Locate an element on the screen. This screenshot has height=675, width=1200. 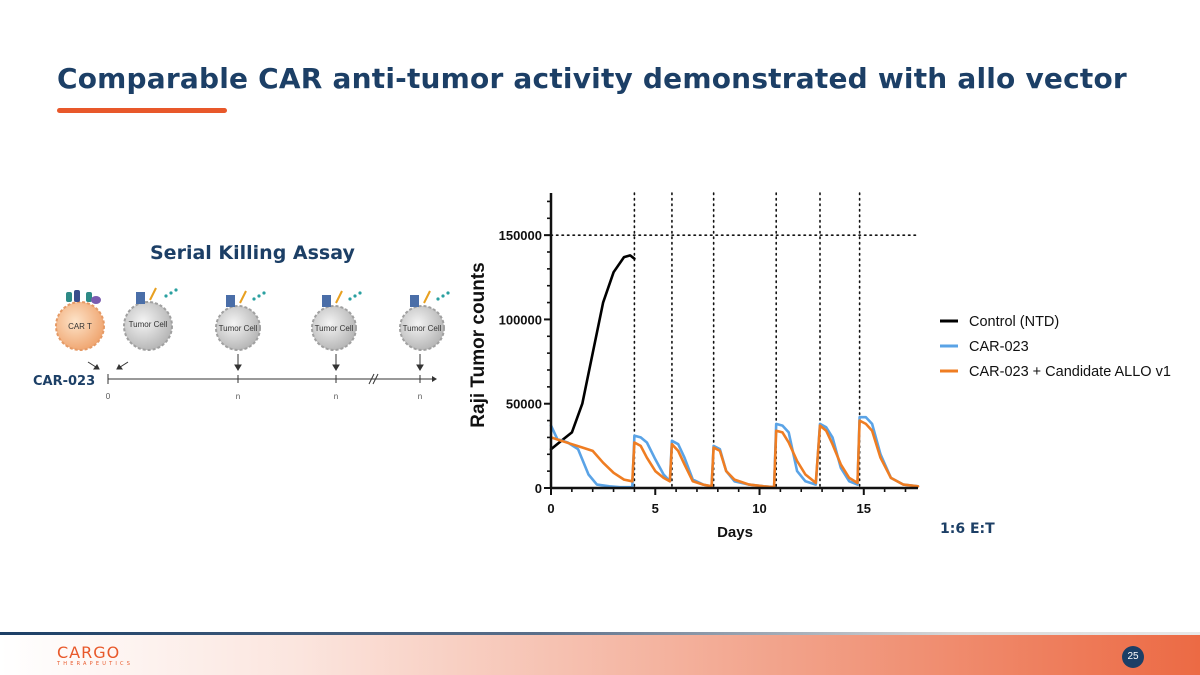
reference-lines is located at coordinates (734, 340).